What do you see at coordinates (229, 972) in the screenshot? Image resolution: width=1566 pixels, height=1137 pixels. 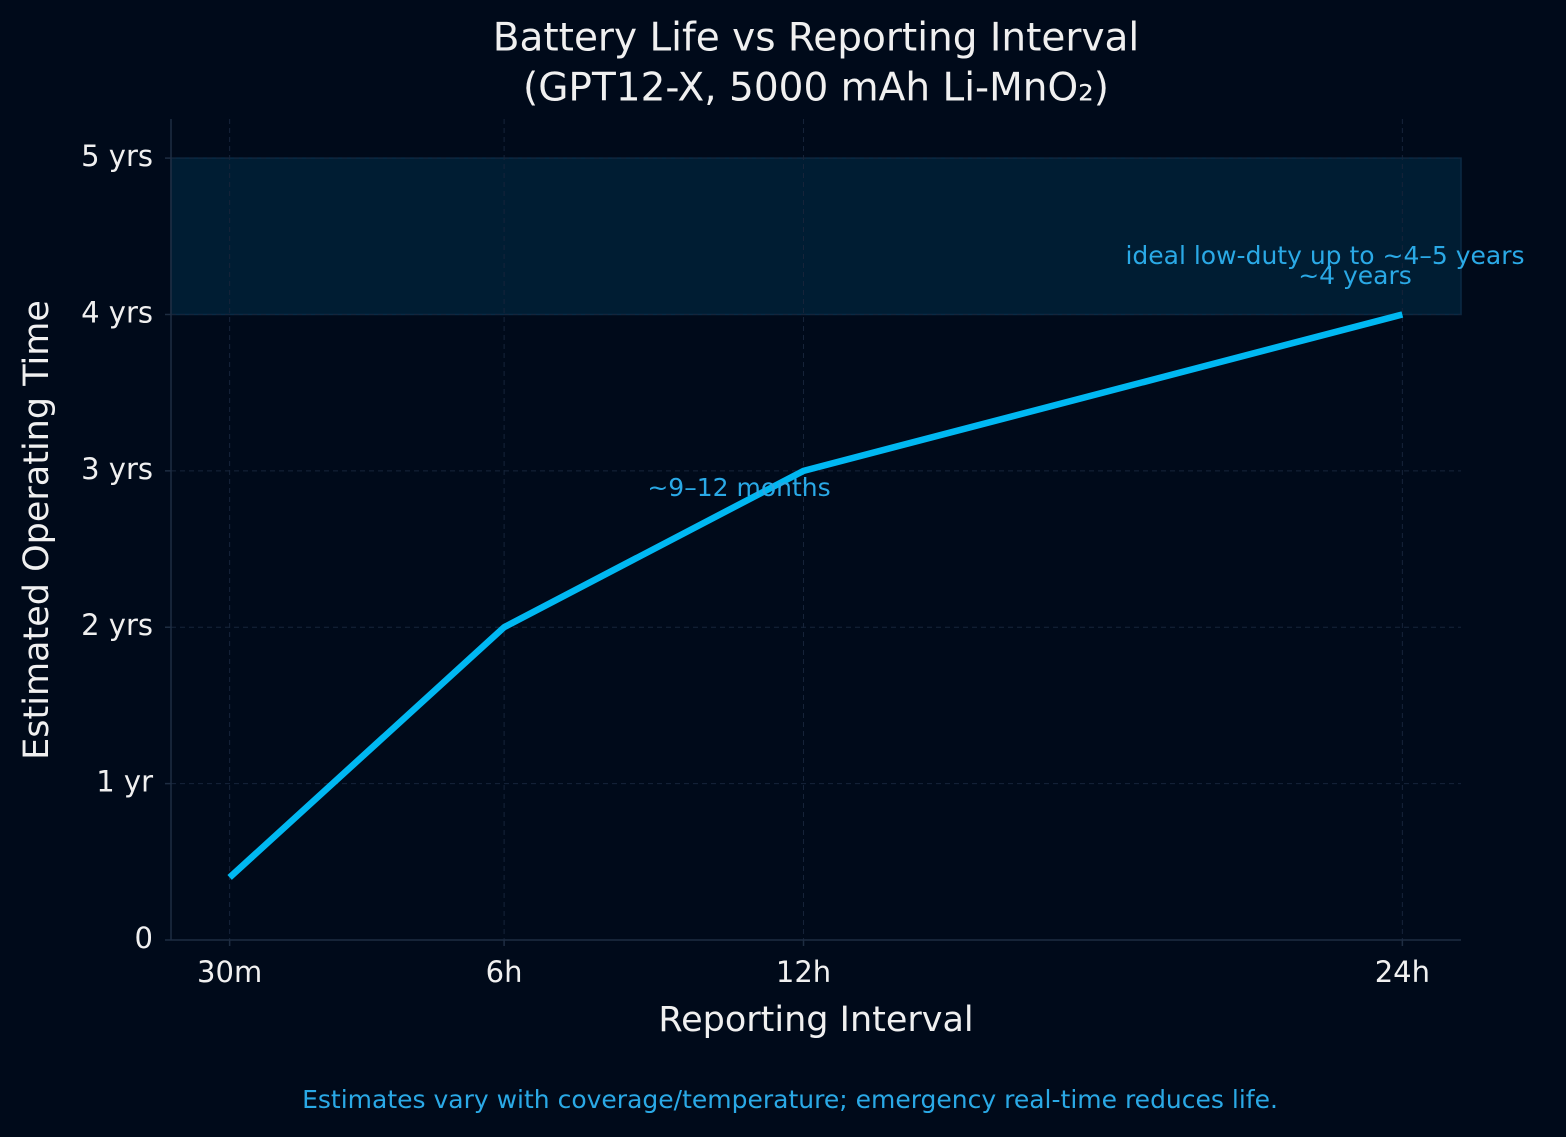 I see `x-tick-label: 30m` at bounding box center [229, 972].